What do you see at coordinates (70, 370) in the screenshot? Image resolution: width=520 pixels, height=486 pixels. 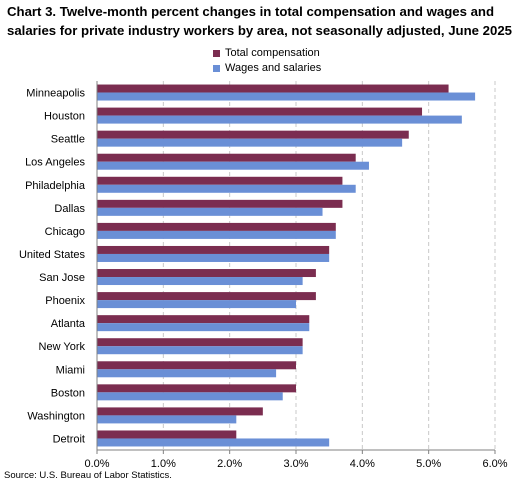 I see `category-label: Miami` at bounding box center [70, 370].